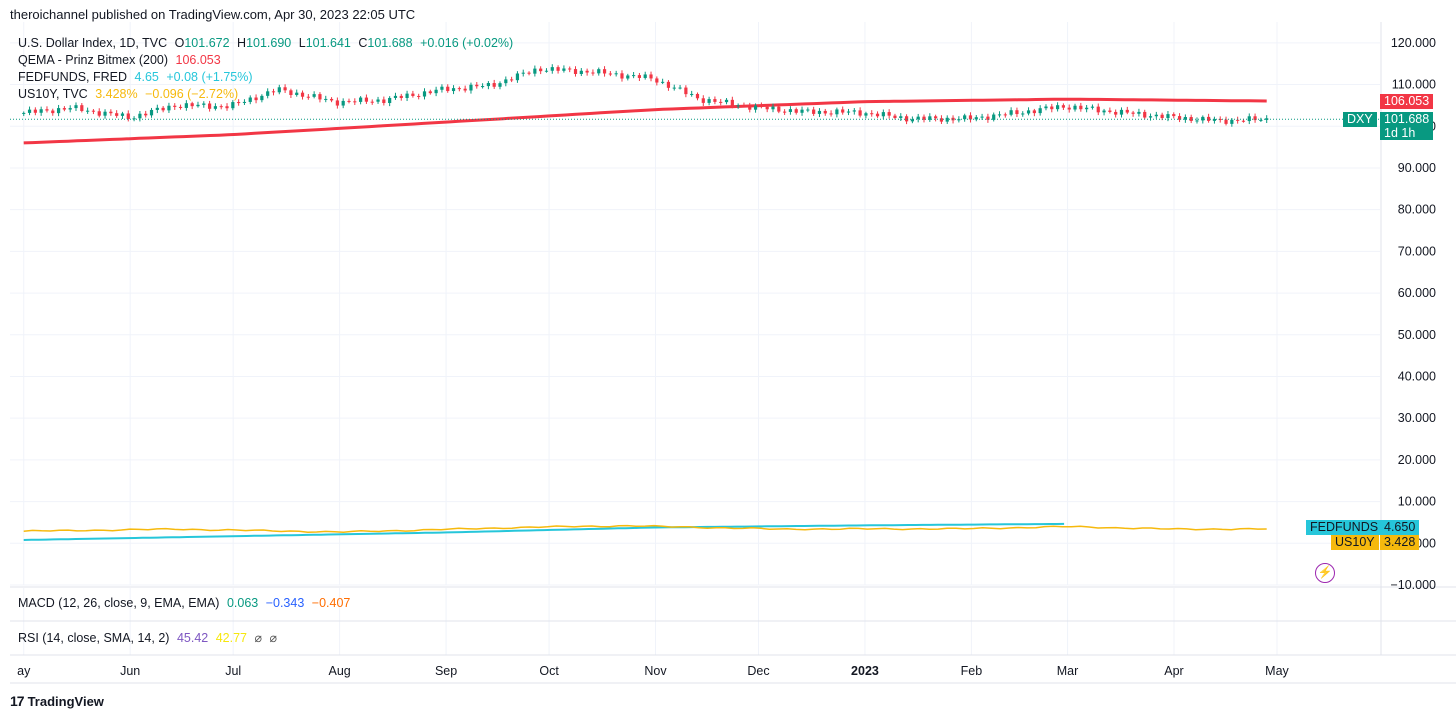 The height and width of the screenshot is (719, 1456). Describe the element at coordinates (94, 638) in the screenshot. I see `rsi-name: RSI (14, close, SMA, 14, 2)` at that location.